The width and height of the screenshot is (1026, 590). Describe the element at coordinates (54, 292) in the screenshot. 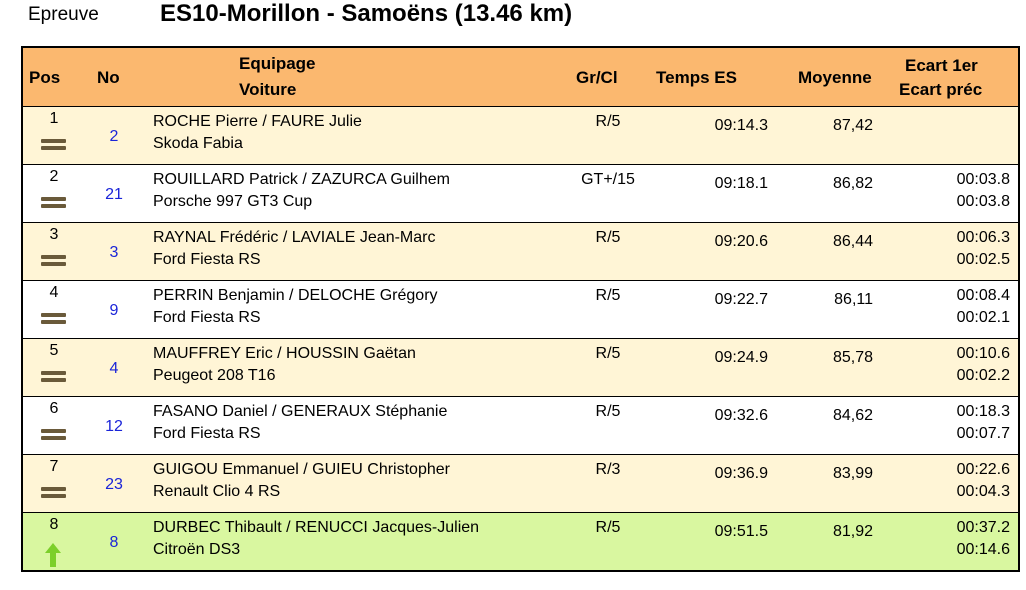

I see `position-cell: 4` at that location.